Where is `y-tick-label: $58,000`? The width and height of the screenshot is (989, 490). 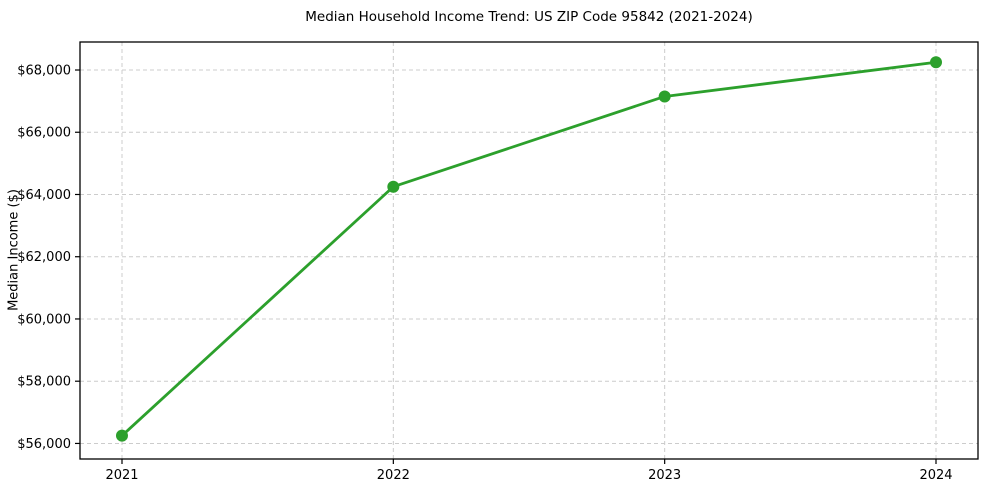 y-tick-label: $58,000 is located at coordinates (44, 382).